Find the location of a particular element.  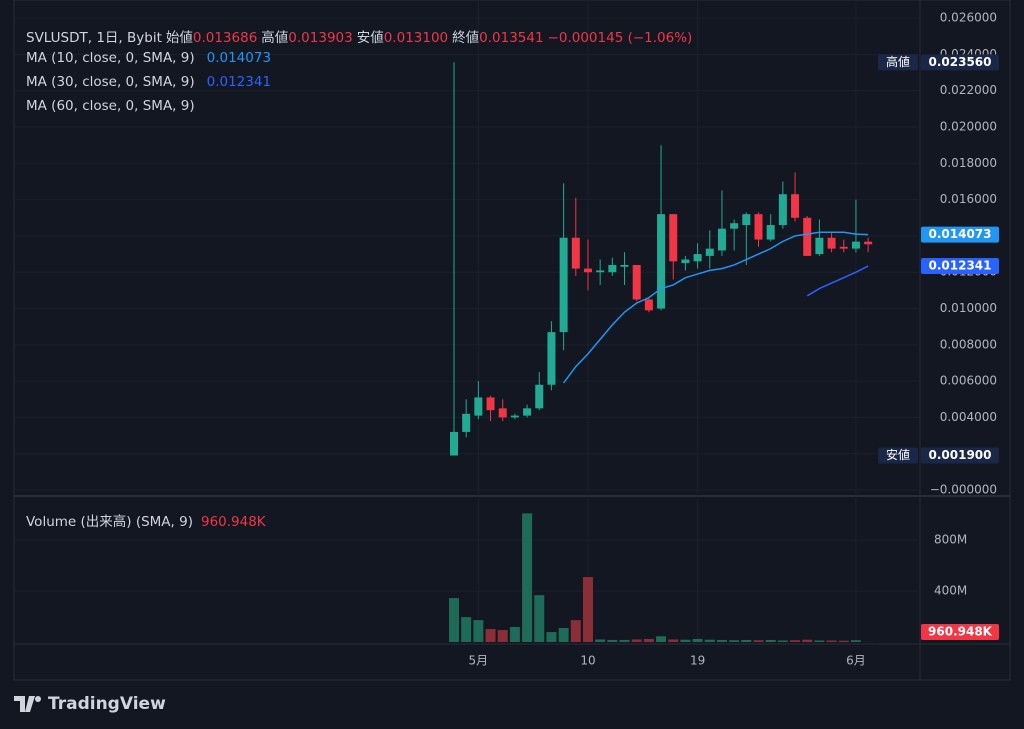

marker-tag: 安値 is located at coordinates (898, 454).